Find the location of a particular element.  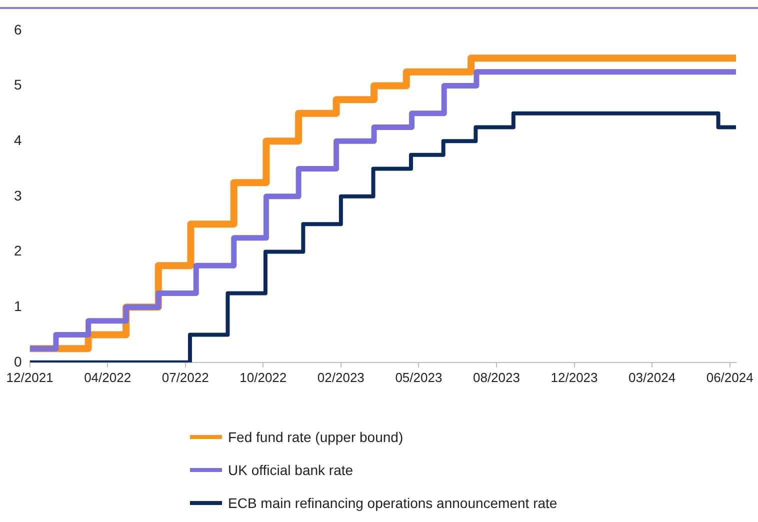

x-tick-label: 03/2024 is located at coordinates (652, 377).